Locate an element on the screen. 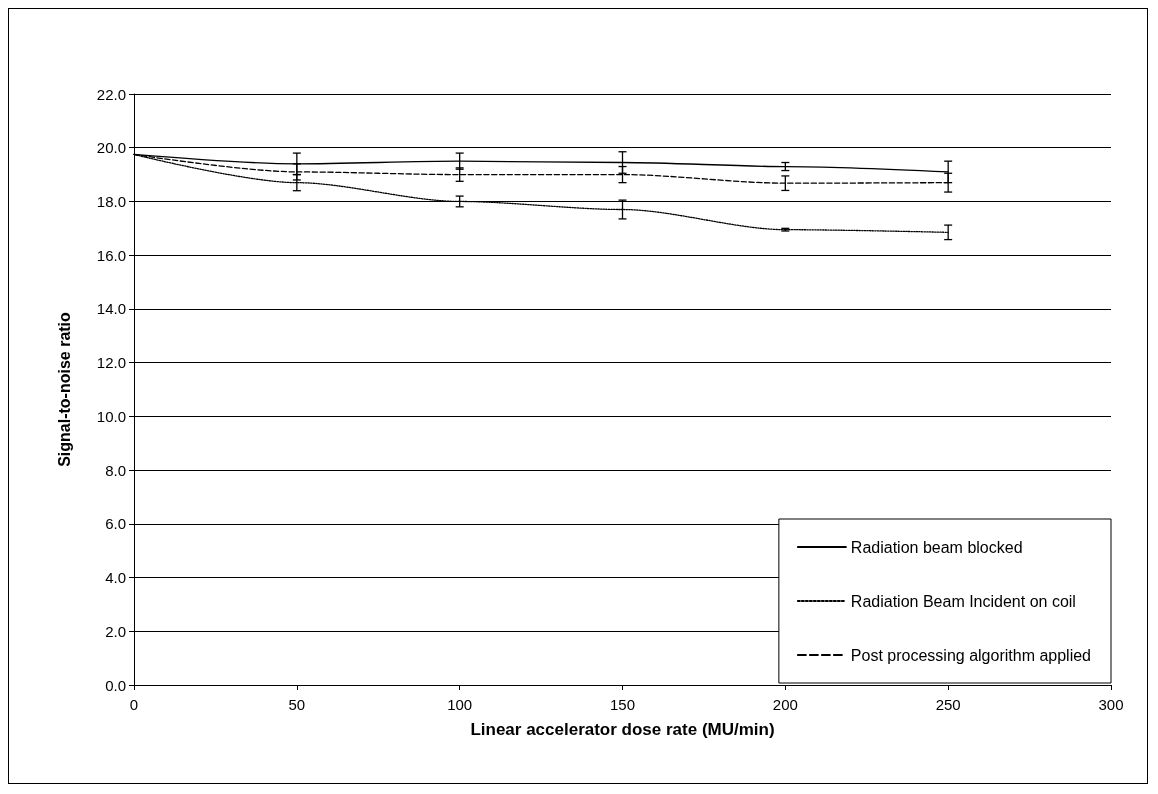 The width and height of the screenshot is (1158, 794). y-tick-label: 0.0 is located at coordinates (115, 685).